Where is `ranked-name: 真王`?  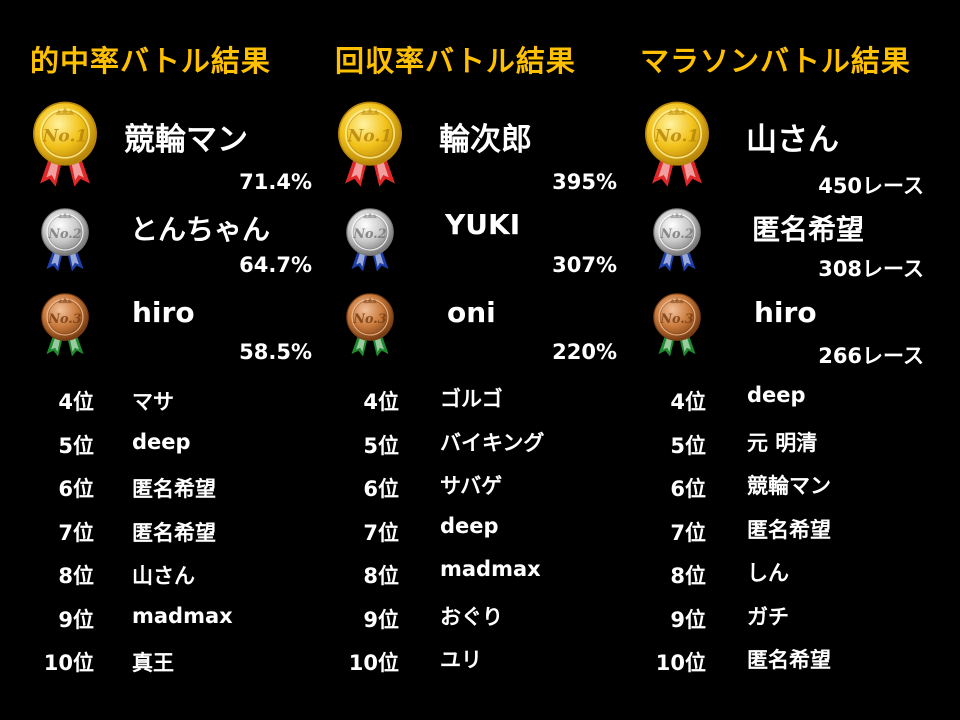
ranked-name: 真王 is located at coordinates (153, 663).